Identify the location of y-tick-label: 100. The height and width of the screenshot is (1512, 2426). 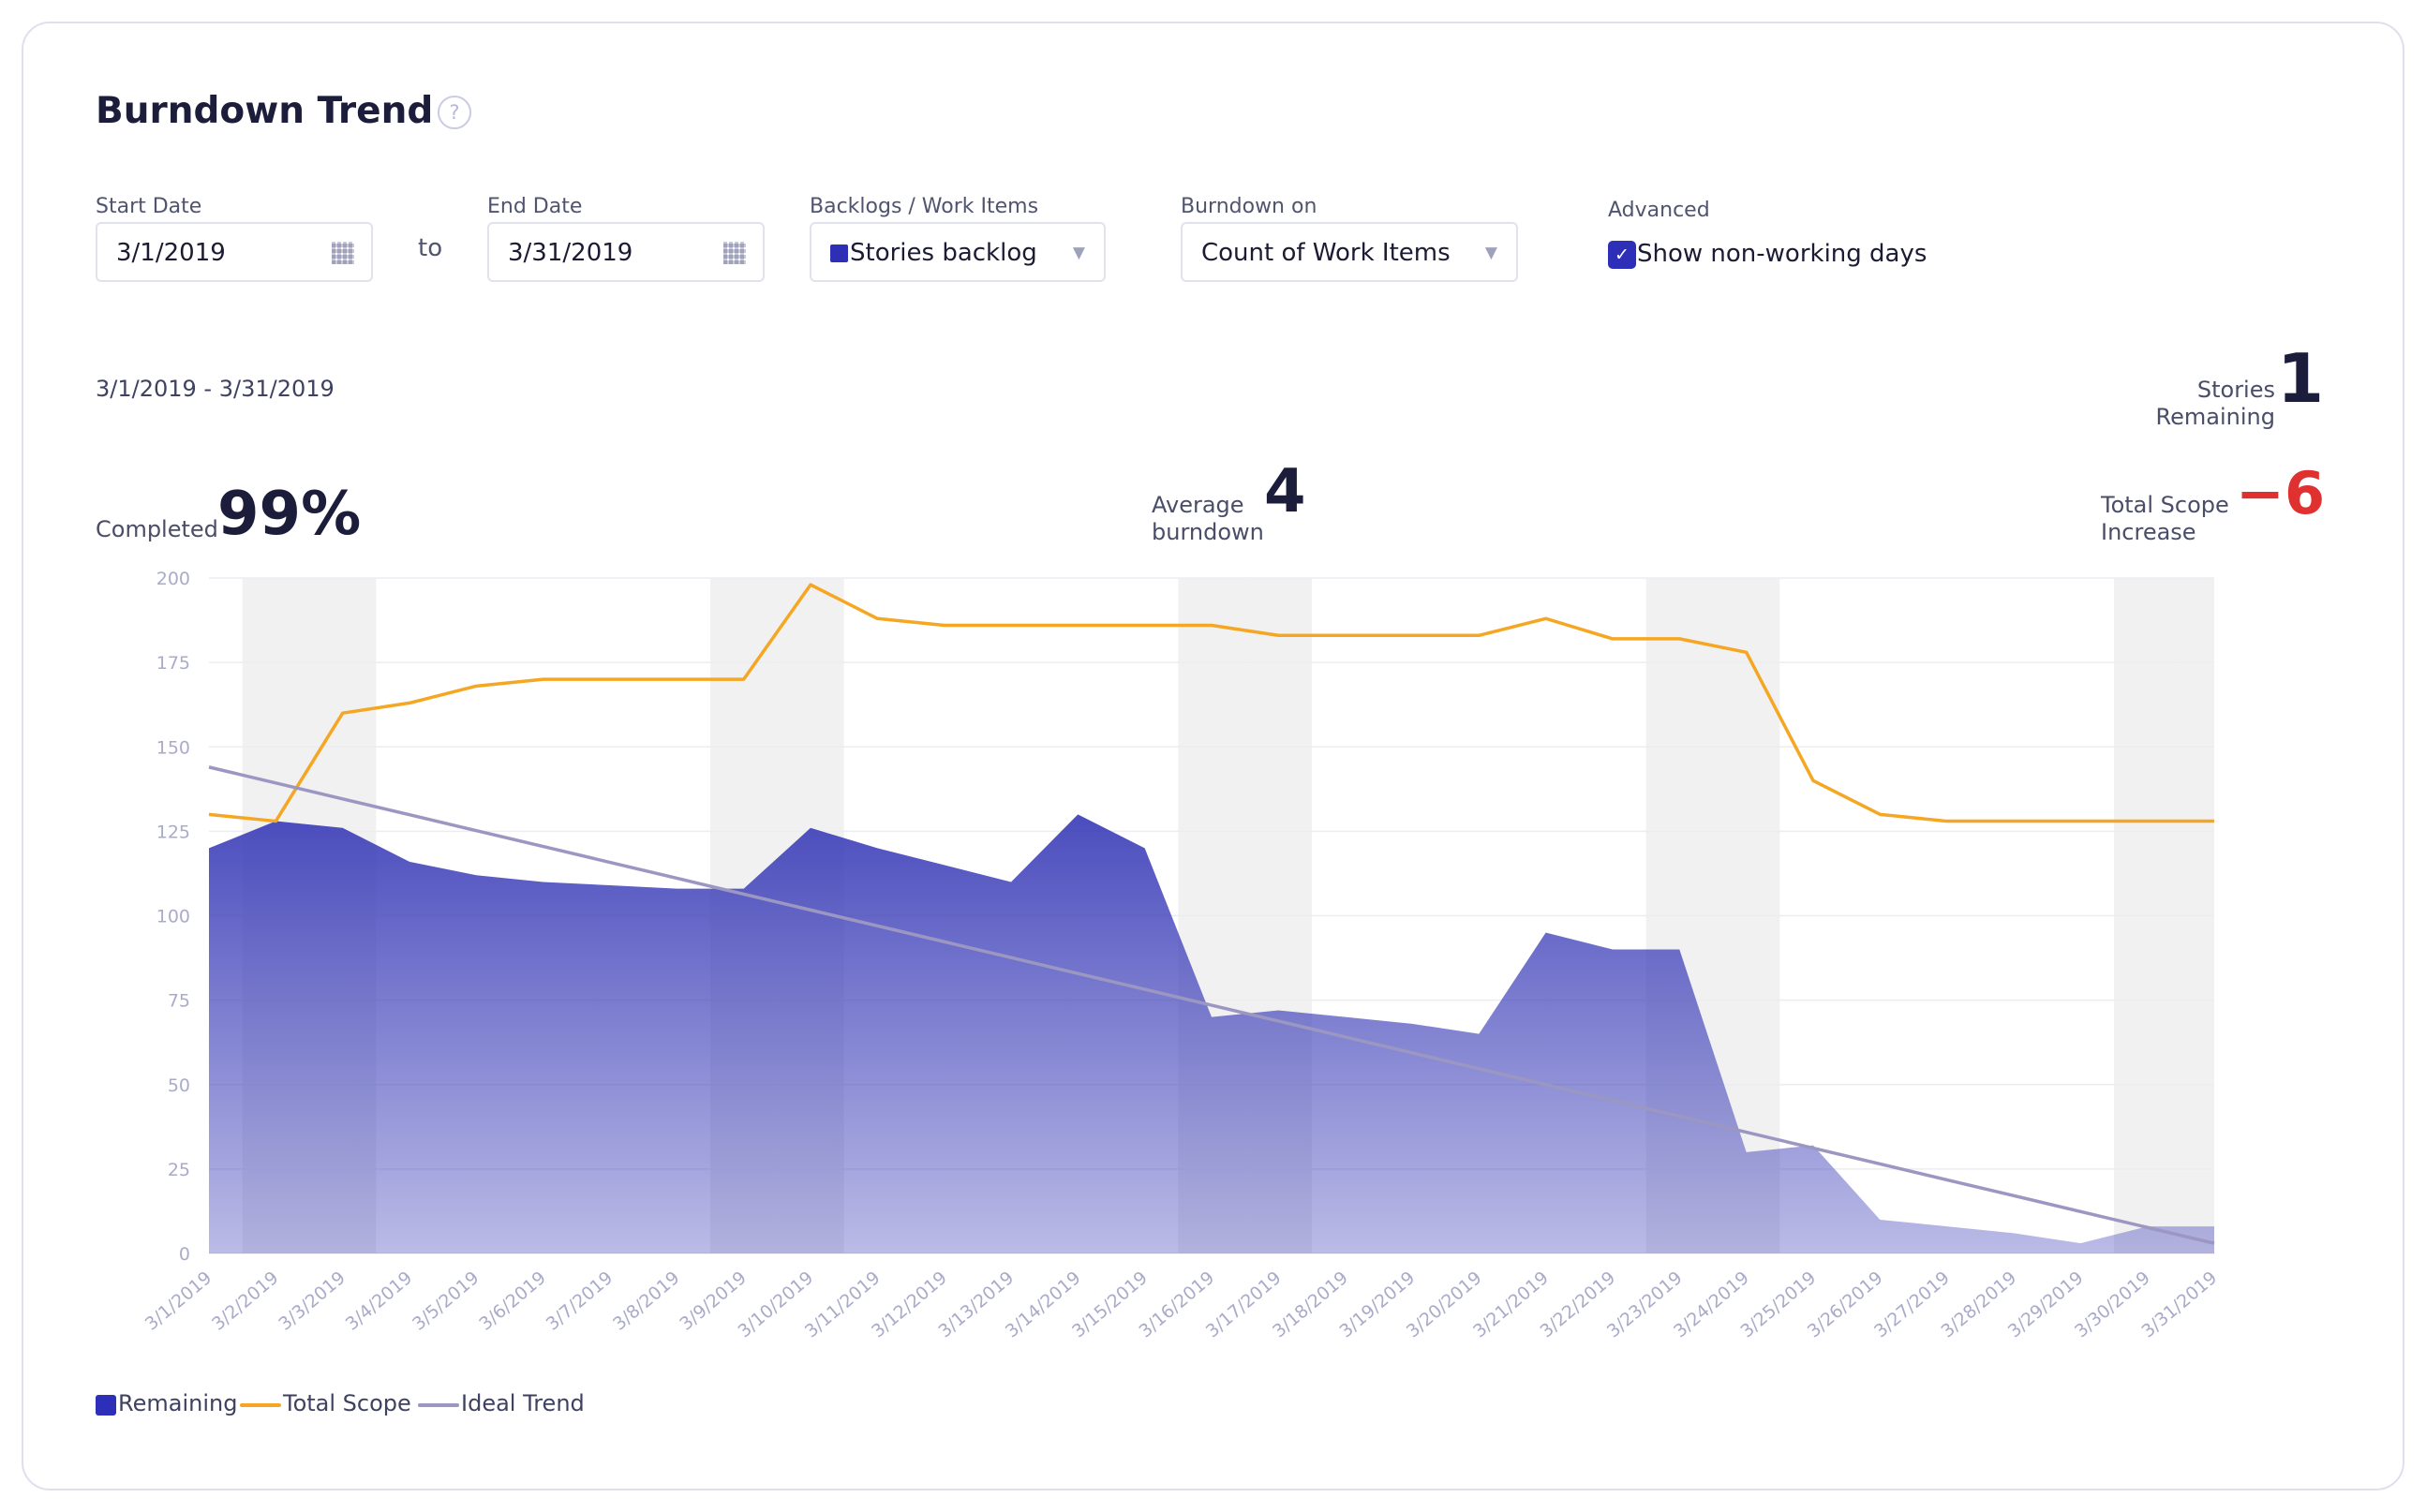
(173, 917).